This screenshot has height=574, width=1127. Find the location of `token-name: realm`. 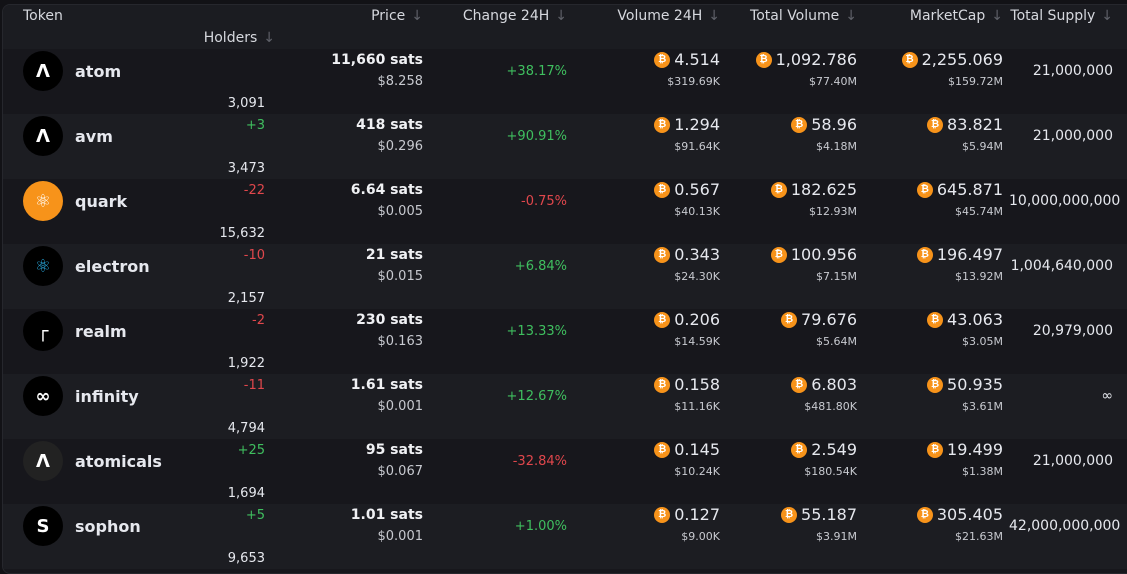

token-name: realm is located at coordinates (101, 331).